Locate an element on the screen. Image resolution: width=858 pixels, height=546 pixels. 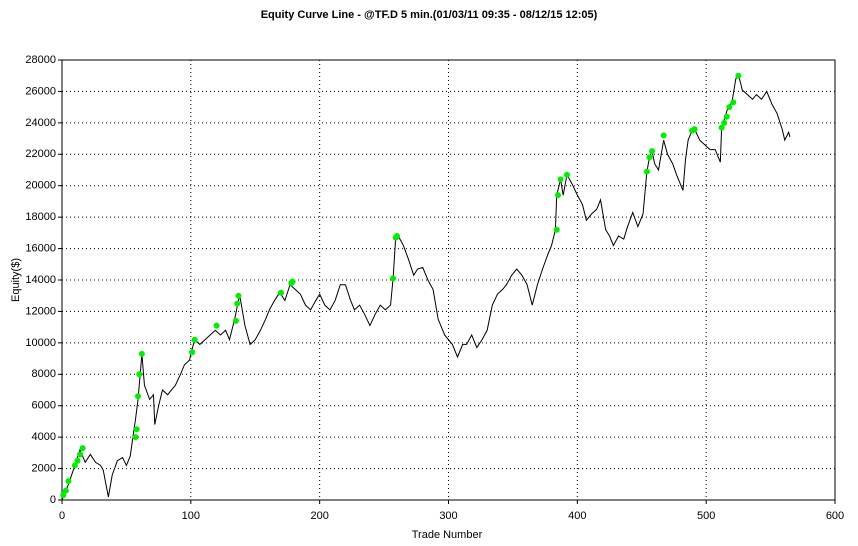
y-tick-label: 10000 is located at coordinates (40, 343).